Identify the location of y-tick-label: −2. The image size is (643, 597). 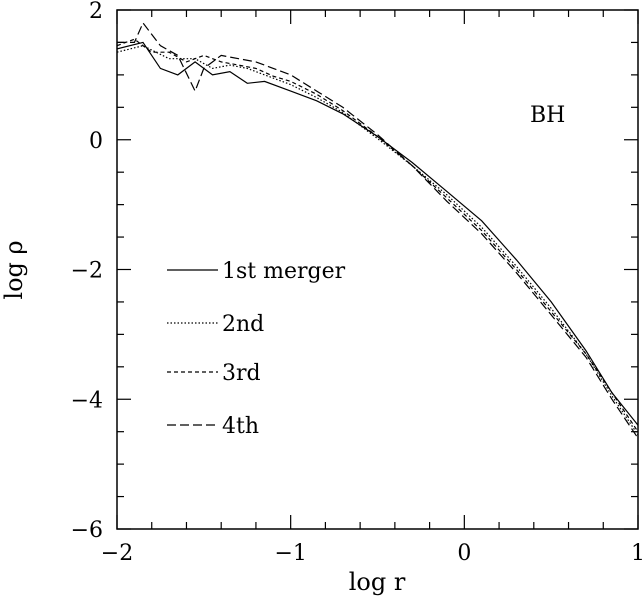
(87, 271).